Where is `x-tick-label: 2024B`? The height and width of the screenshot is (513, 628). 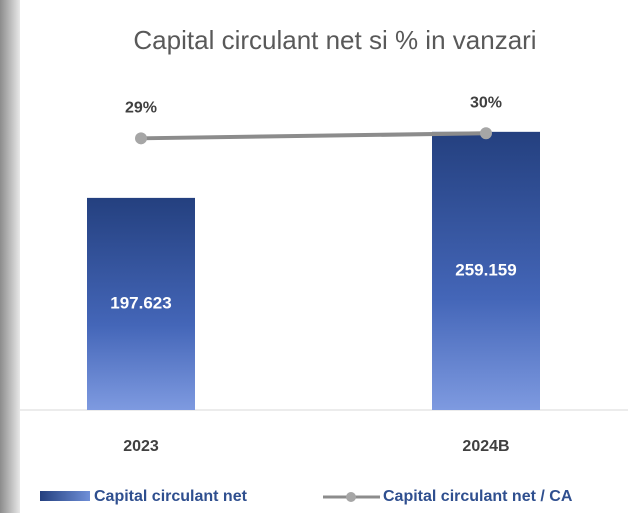 x-tick-label: 2024B is located at coordinates (485, 446).